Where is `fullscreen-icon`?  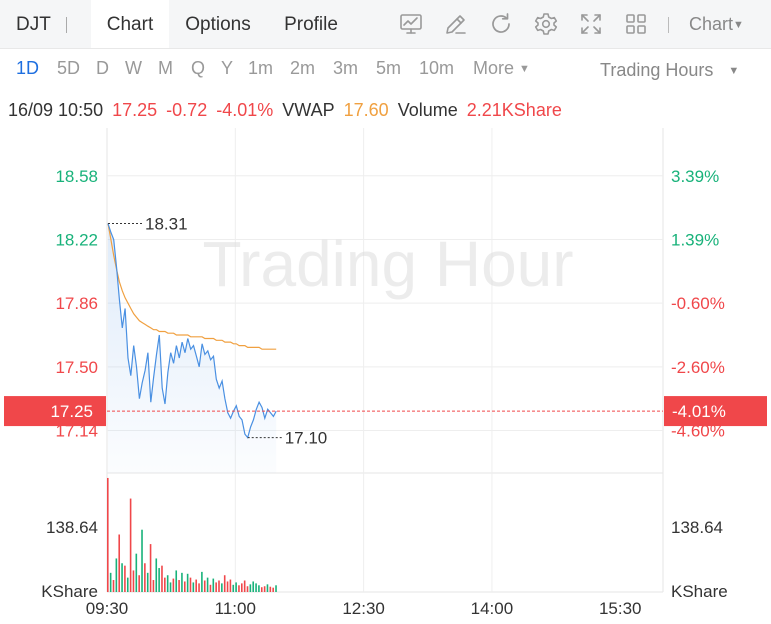 fullscreen-icon is located at coordinates (591, 24).